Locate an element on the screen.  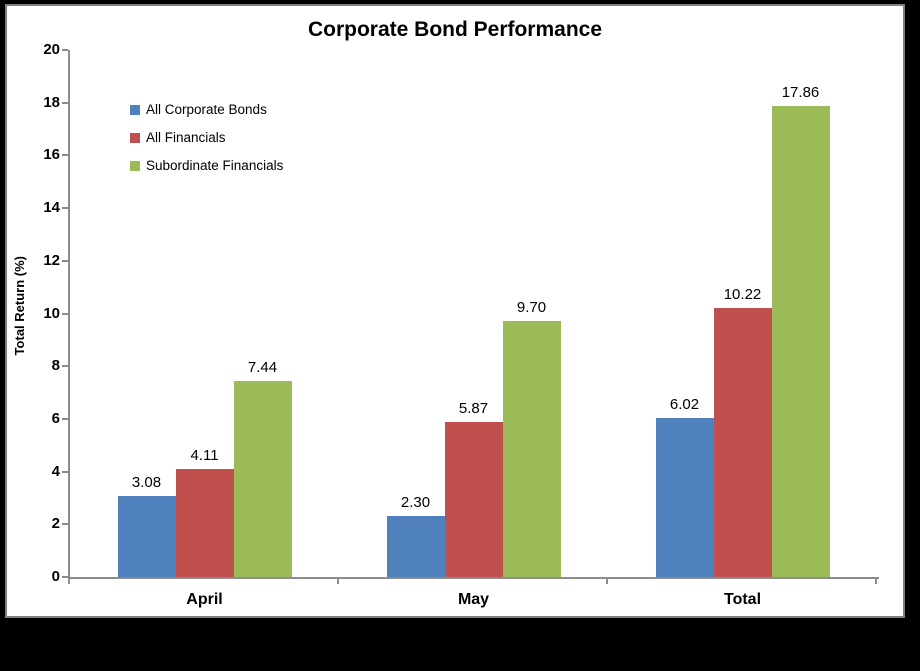
bar-all-financials-may is located at coordinates (473, 499).